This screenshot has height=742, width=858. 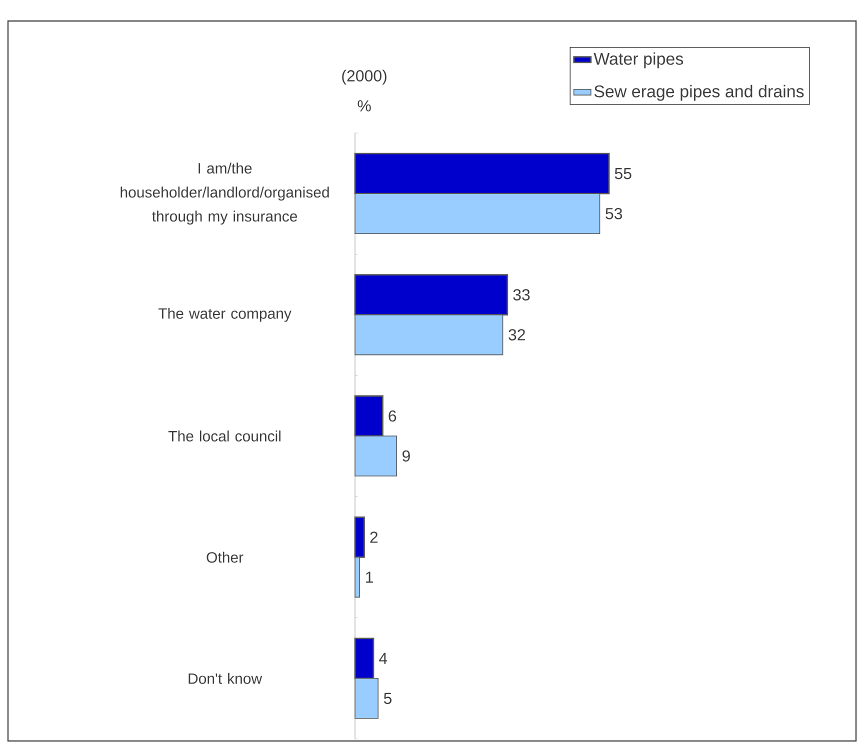 What do you see at coordinates (224, 193) in the screenshot?
I see `y-tick-label: I am/the householder/landlord/organised through my insurance` at bounding box center [224, 193].